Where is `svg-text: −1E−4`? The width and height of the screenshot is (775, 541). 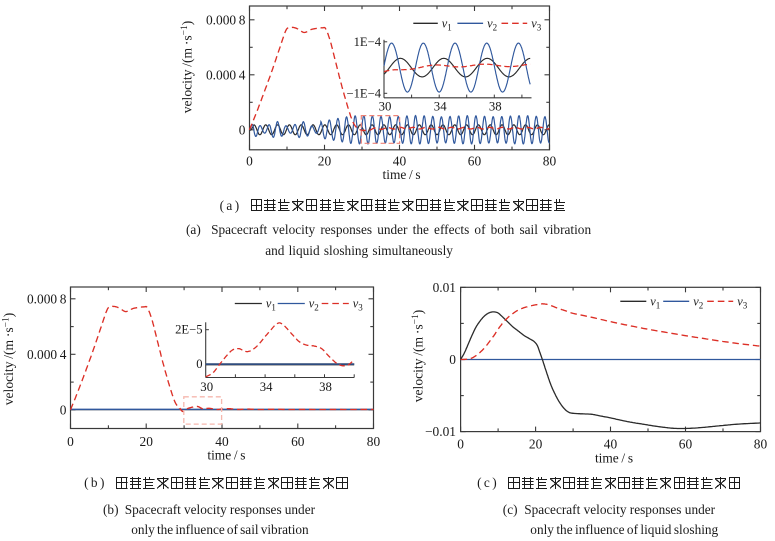 svg-text: −1E−4 is located at coordinates (364, 93).